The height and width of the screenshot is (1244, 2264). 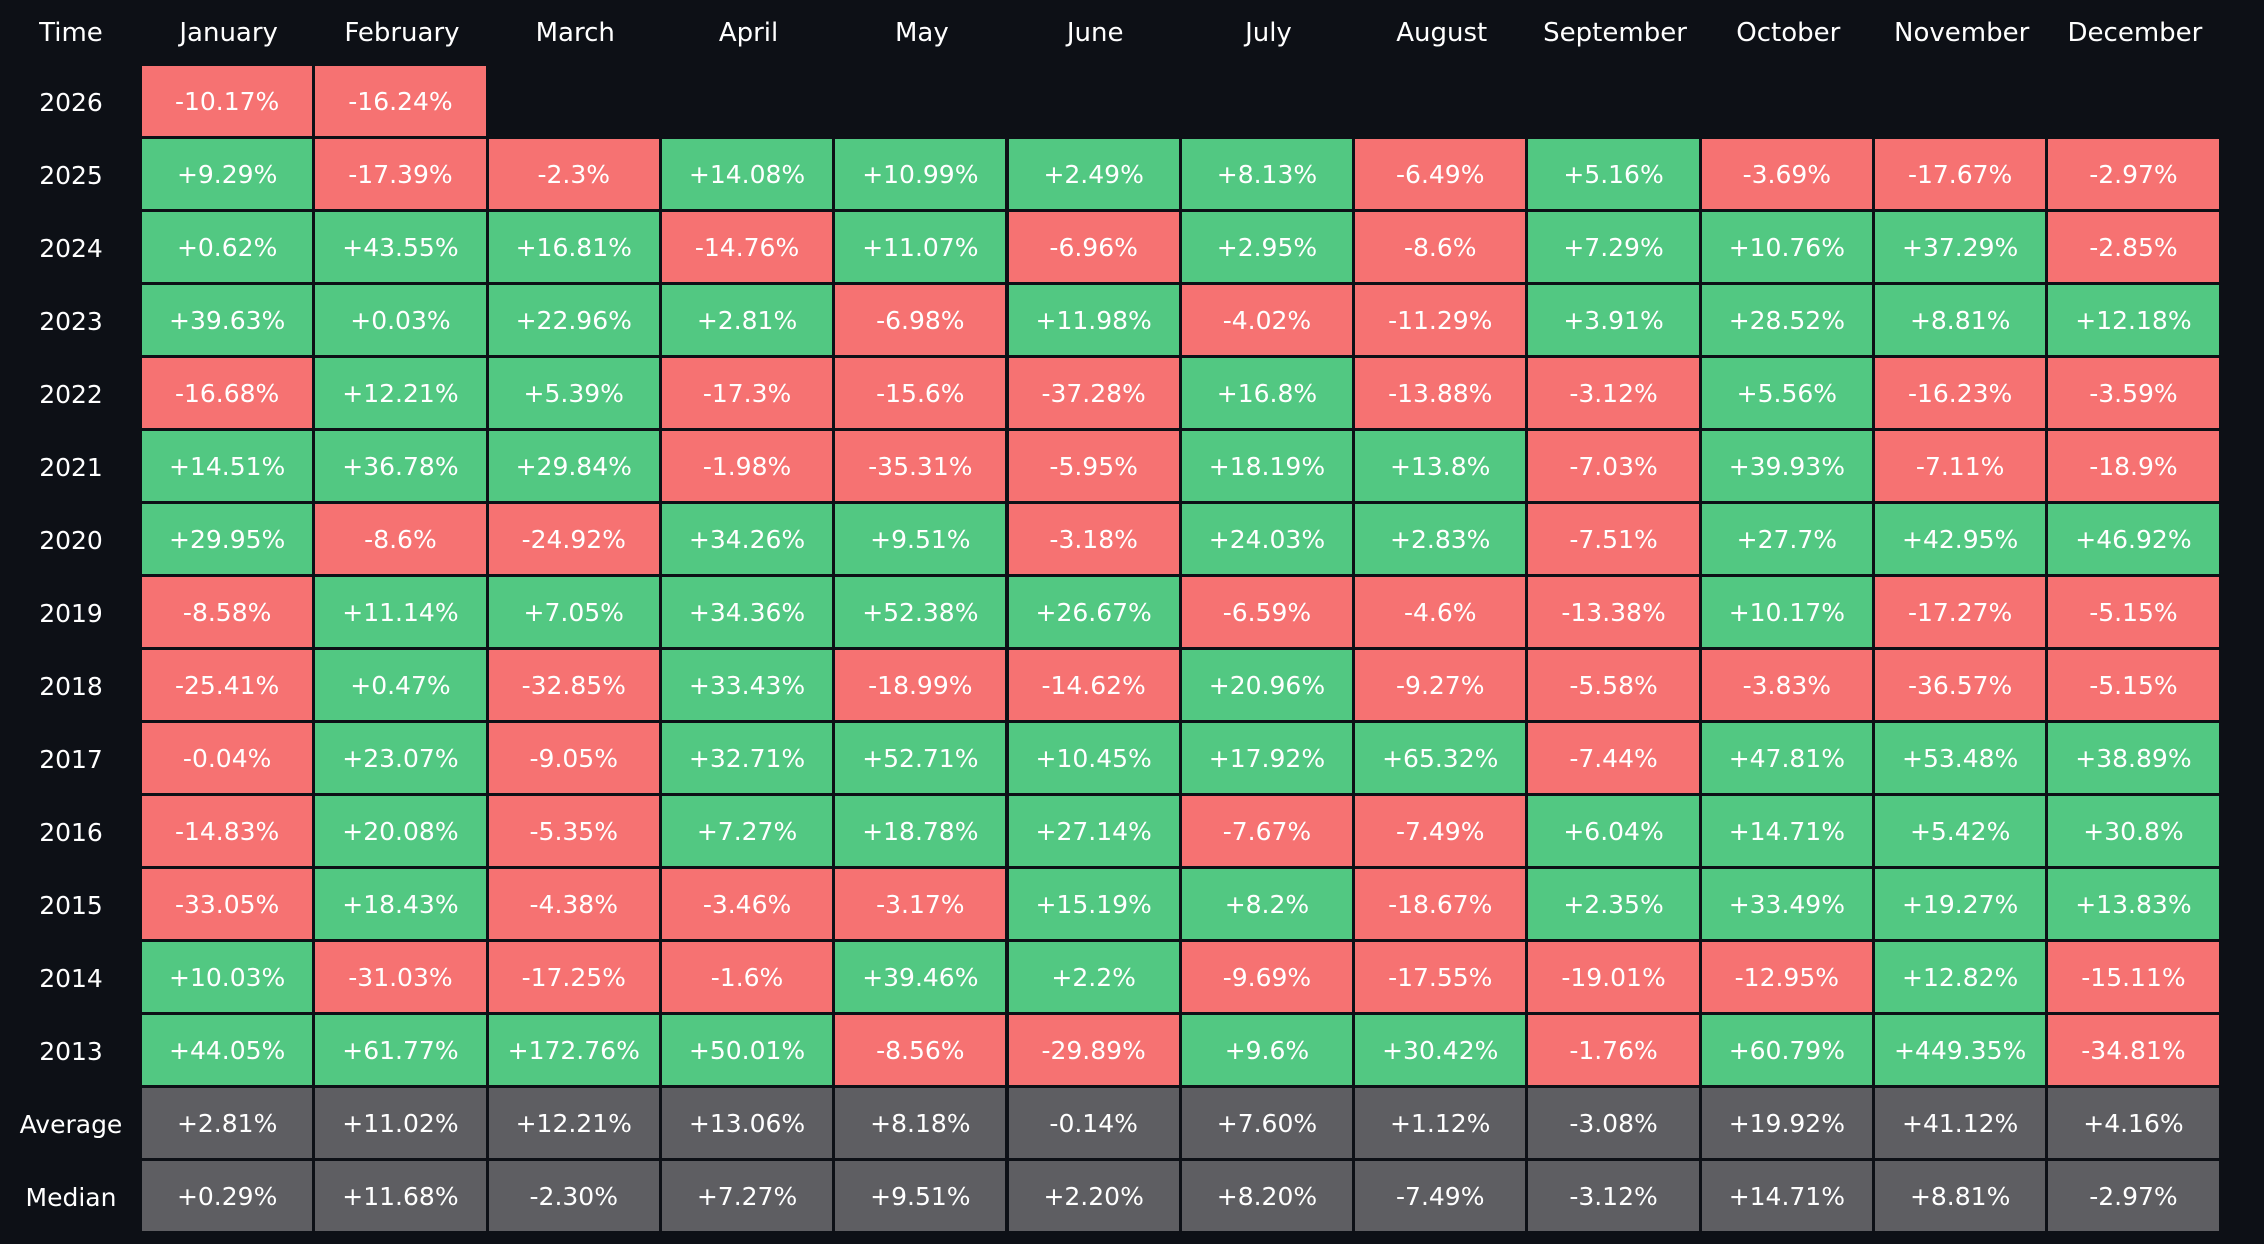 I want to click on summary-cell: -3.12%, so click(x=1613, y=1196).